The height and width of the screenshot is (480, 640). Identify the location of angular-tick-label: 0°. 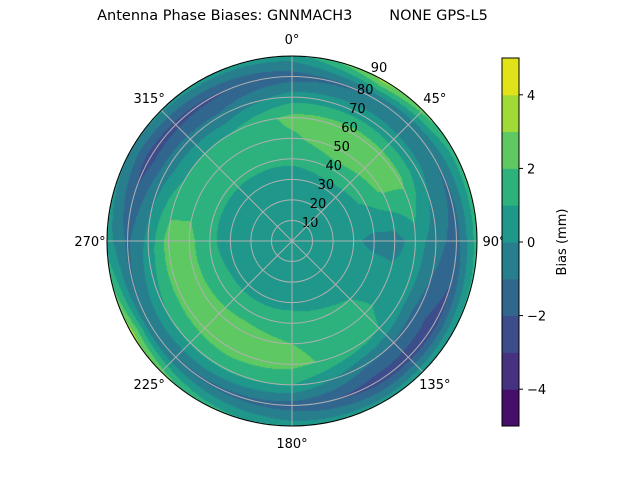
(292, 40).